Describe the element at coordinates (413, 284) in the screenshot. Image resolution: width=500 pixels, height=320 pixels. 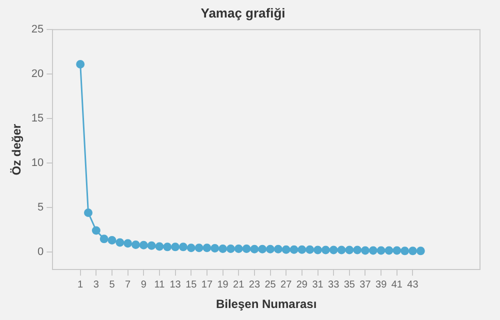
I see `x-tick-label: 43` at that location.